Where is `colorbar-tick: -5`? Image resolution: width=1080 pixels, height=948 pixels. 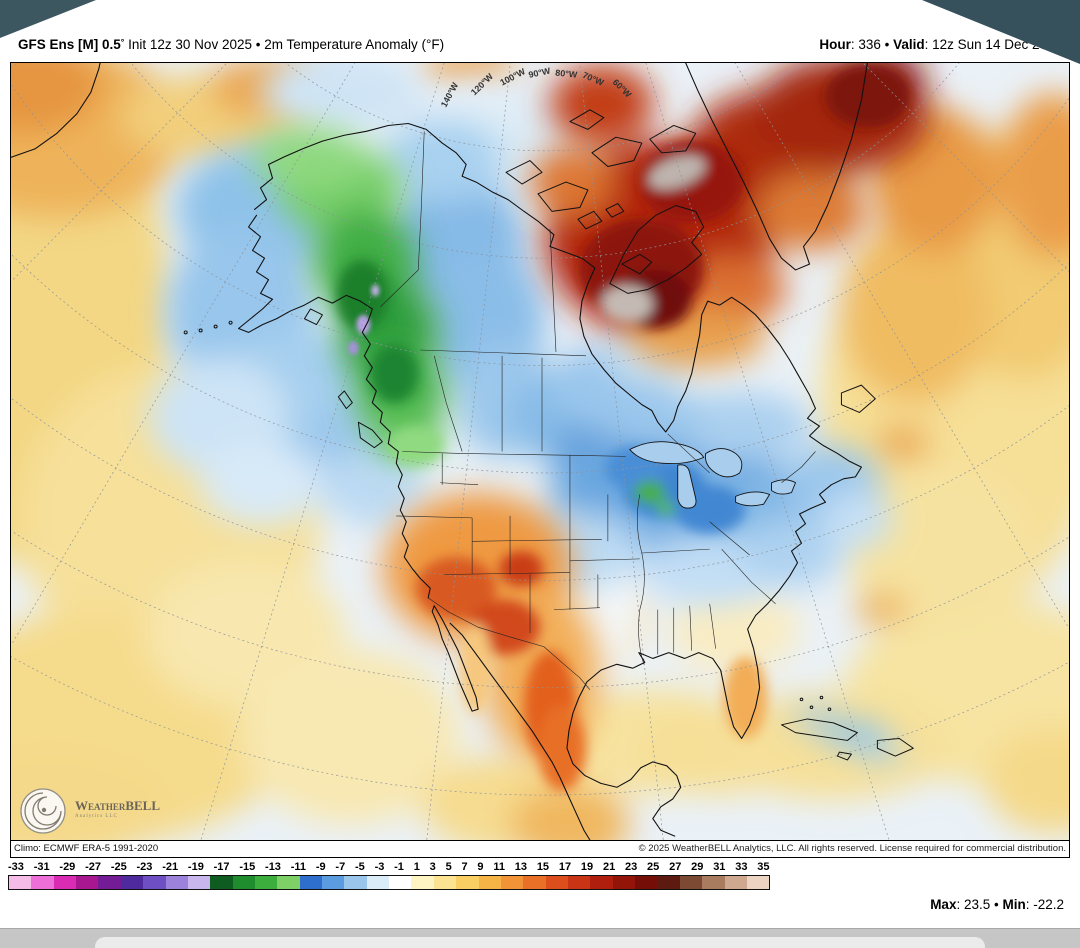 colorbar-tick: -5 is located at coordinates (359, 867).